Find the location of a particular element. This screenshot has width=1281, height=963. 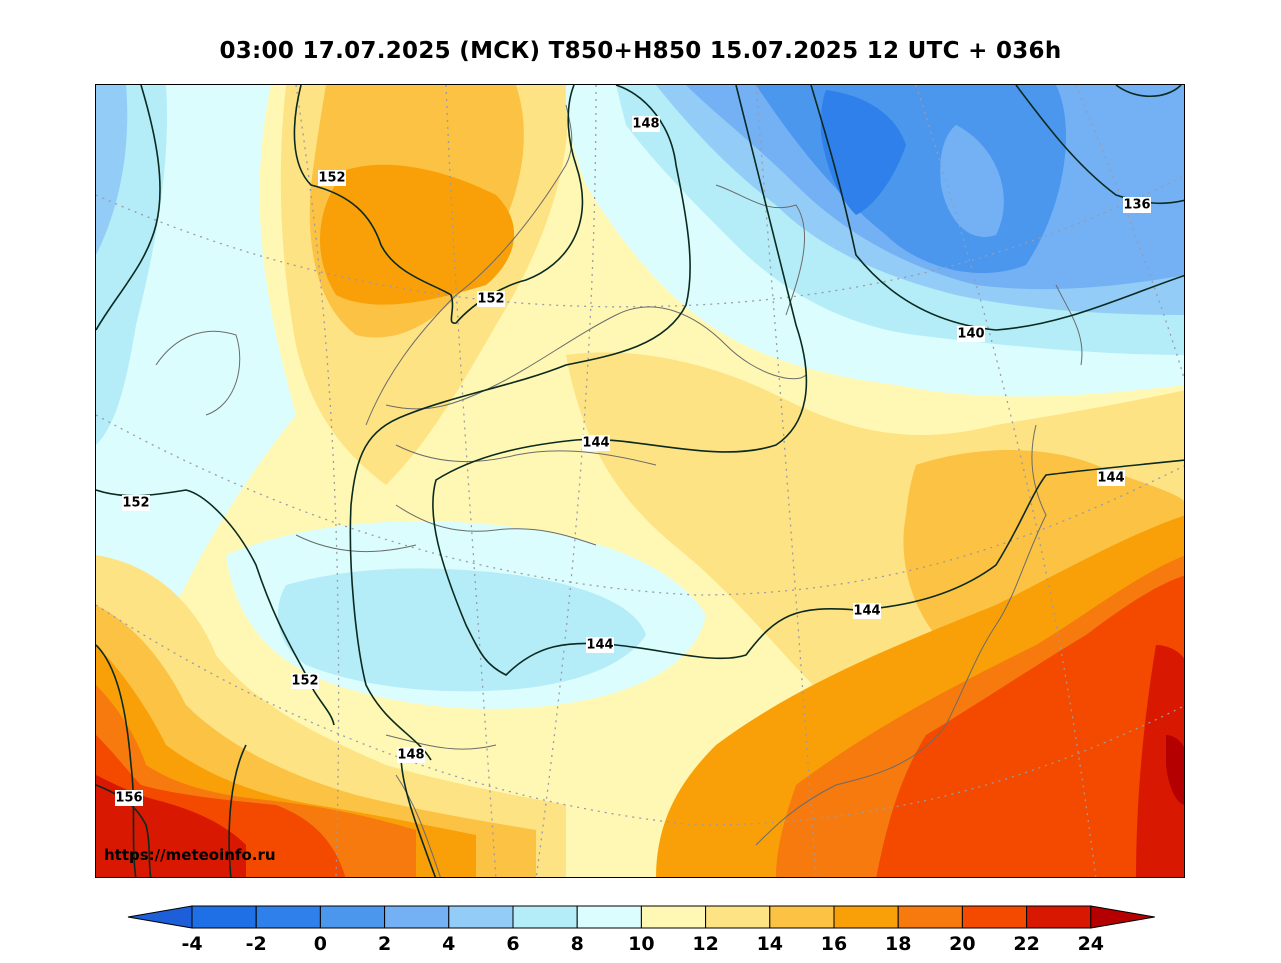

colorbar-tick-label: 6 is located at coordinates (512, 944).